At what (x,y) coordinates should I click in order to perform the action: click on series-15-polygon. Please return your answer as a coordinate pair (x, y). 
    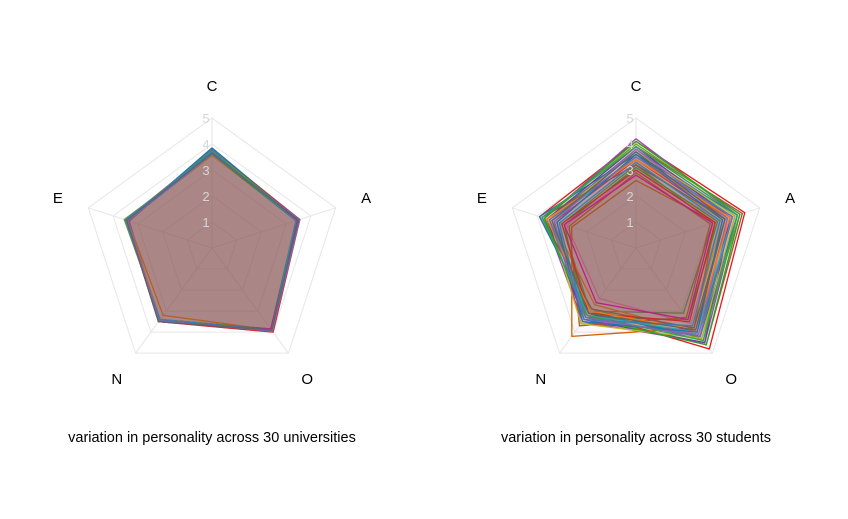
    Looking at the image, I should click on (641, 243).